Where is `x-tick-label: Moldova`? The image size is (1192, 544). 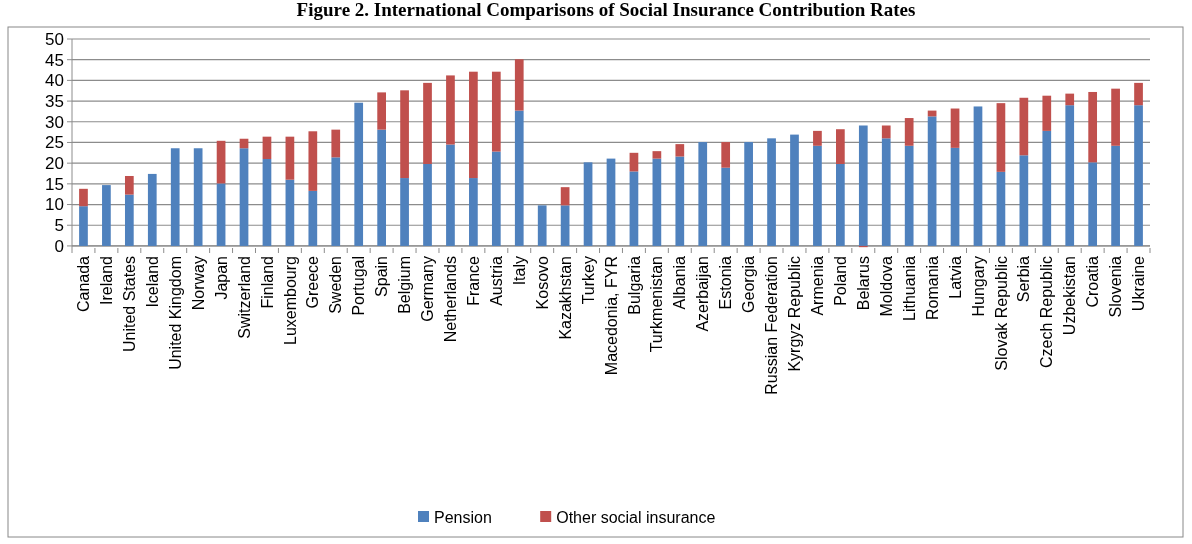 x-tick-label: Moldova is located at coordinates (886, 286).